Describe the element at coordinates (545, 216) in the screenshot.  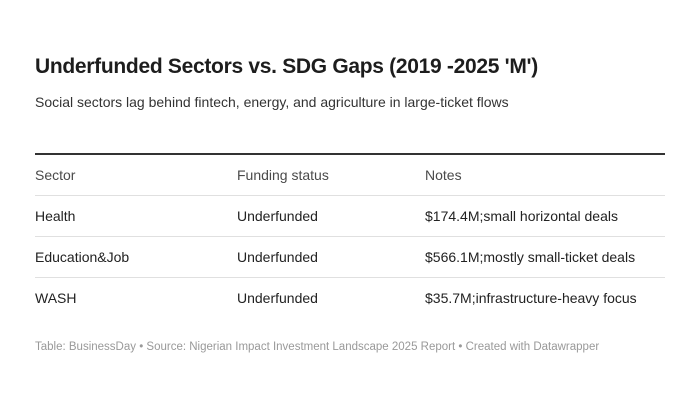
I see `cell-notes: $174.4M;small horizontal deals` at that location.